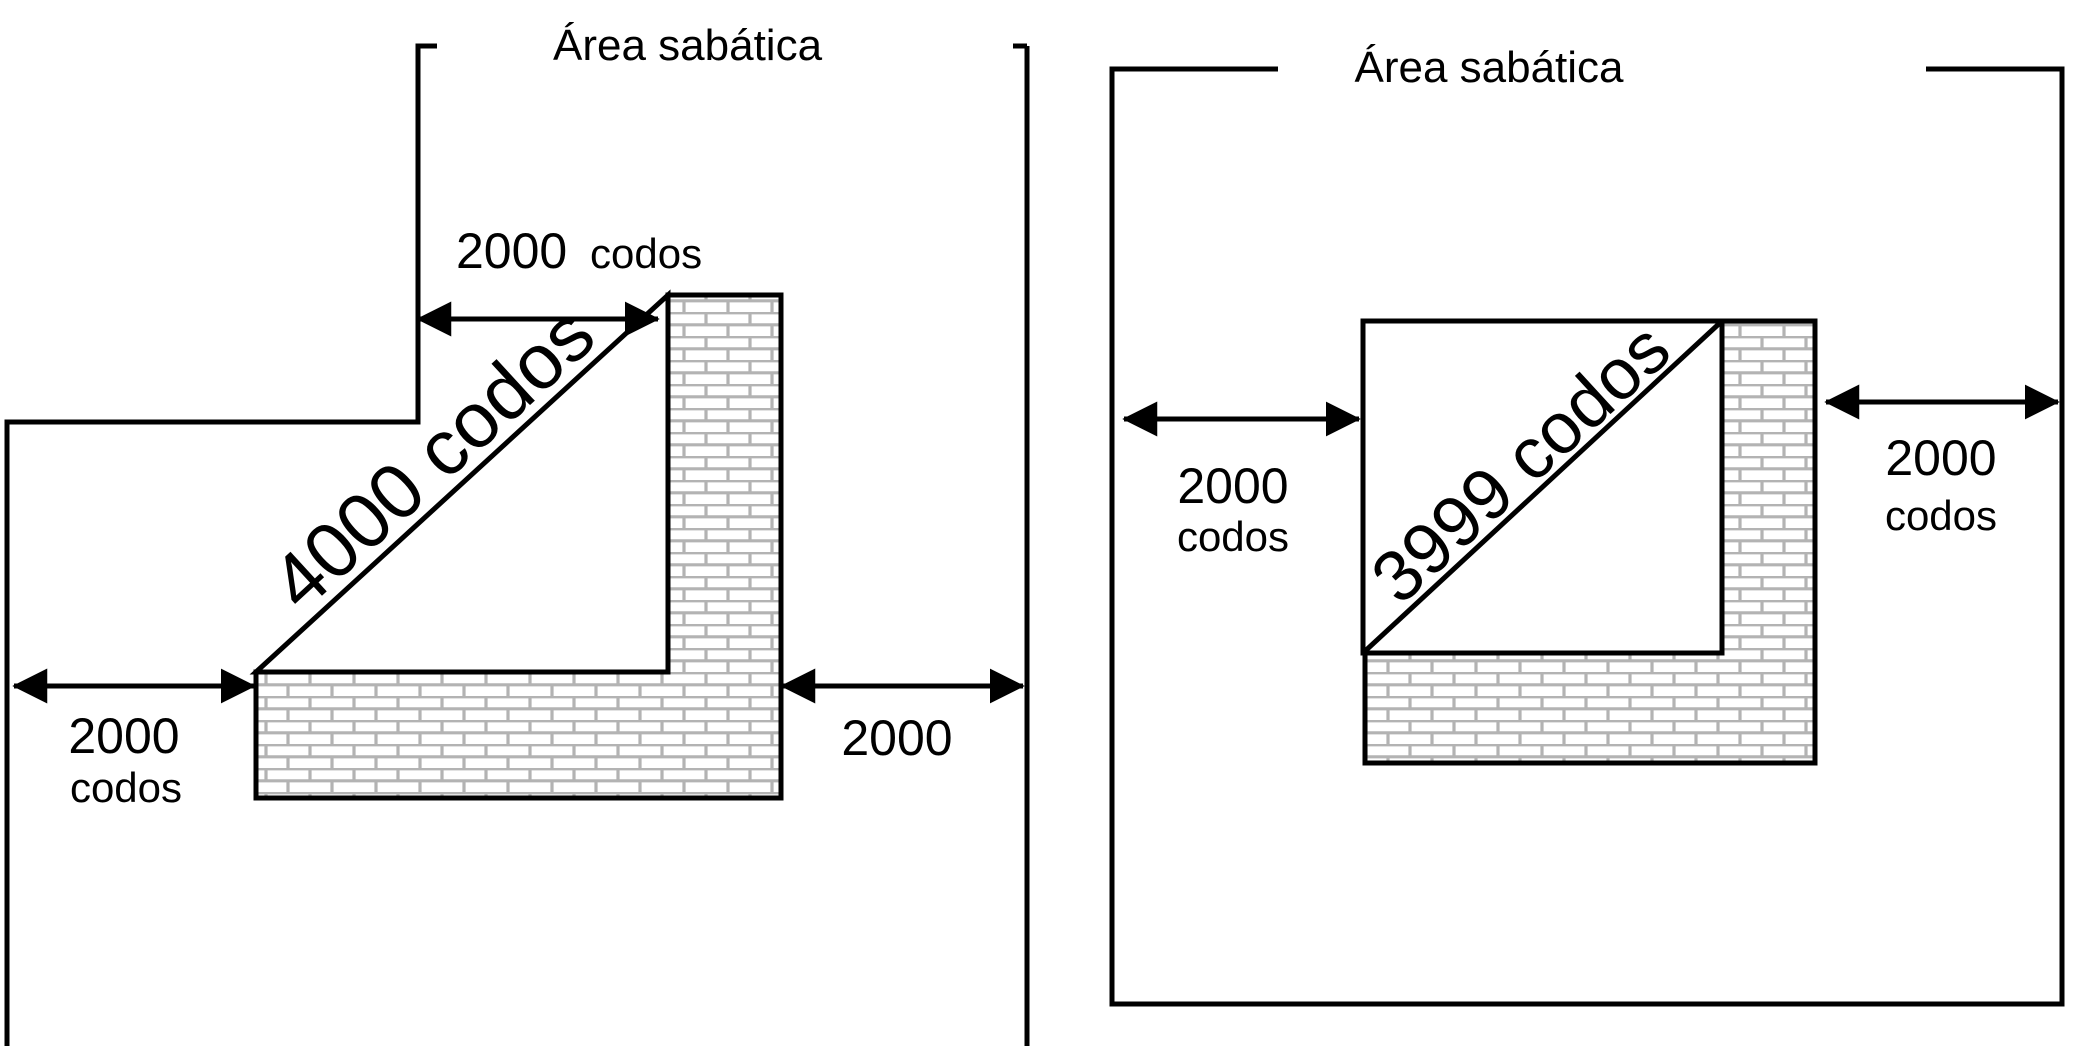  Describe the element at coordinates (646, 253) in the screenshot. I see `left-top-distance-unit: codos` at that location.